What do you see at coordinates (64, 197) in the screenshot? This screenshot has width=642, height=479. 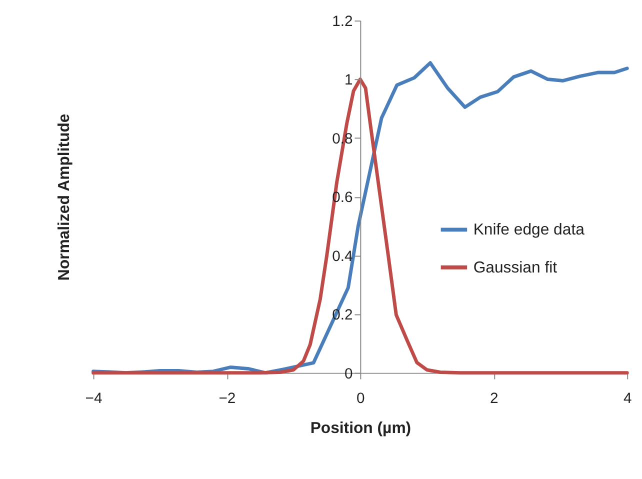 I see `y-axis-title: Normalized Amplitude` at bounding box center [64, 197].